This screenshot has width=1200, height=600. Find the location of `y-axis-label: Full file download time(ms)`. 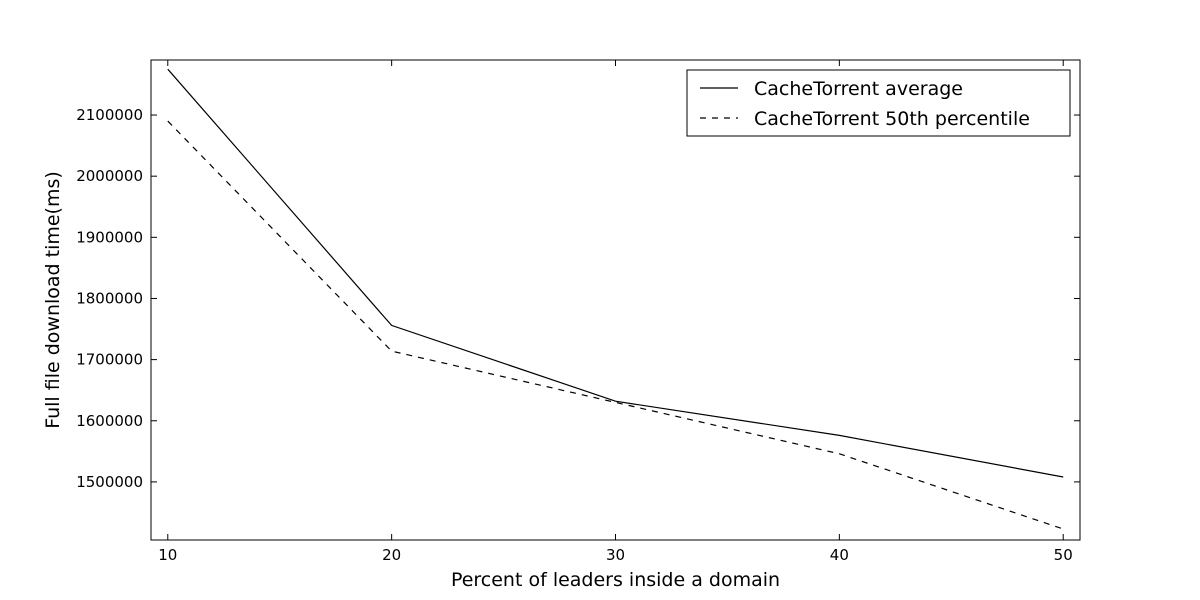

y-axis-label: Full file download time(ms) is located at coordinates (53, 300).